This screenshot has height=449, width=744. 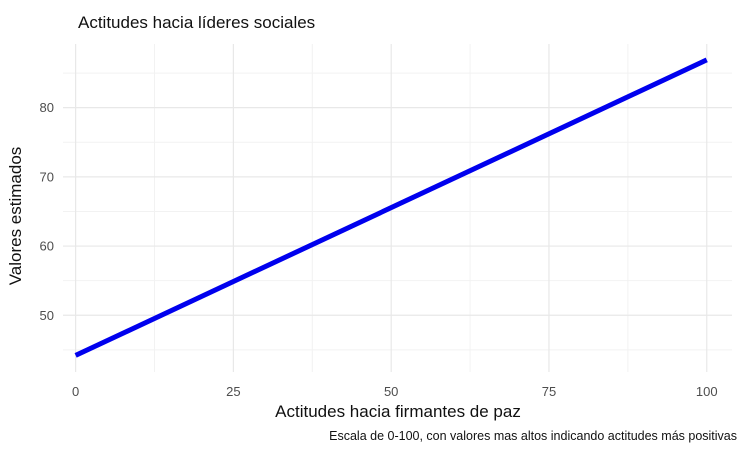 What do you see at coordinates (391, 391) in the screenshot?
I see `x-tick-label: 50` at bounding box center [391, 391].